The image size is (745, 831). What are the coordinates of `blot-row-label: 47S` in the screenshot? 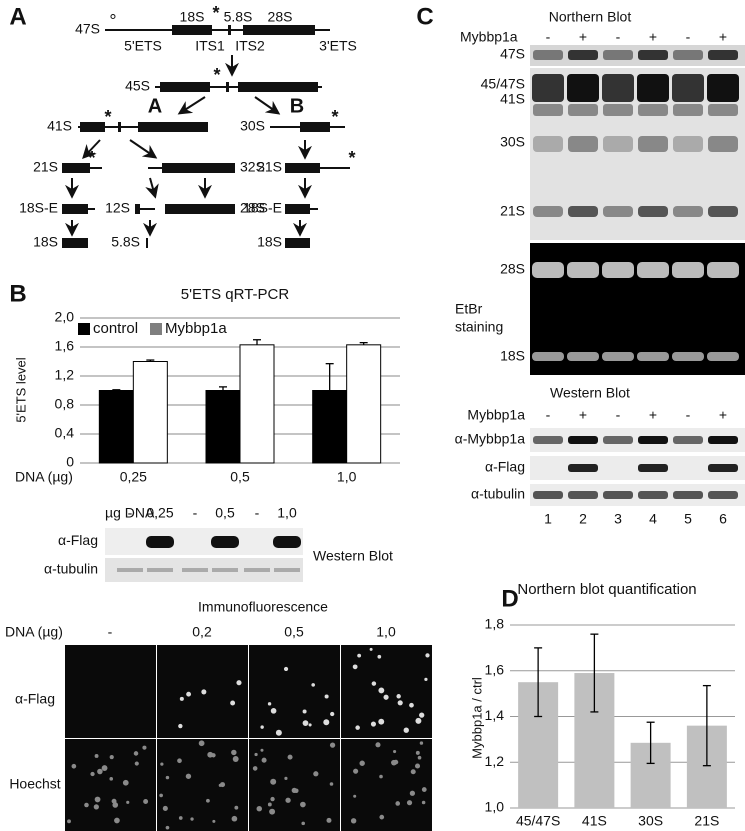 It's located at (512, 54).